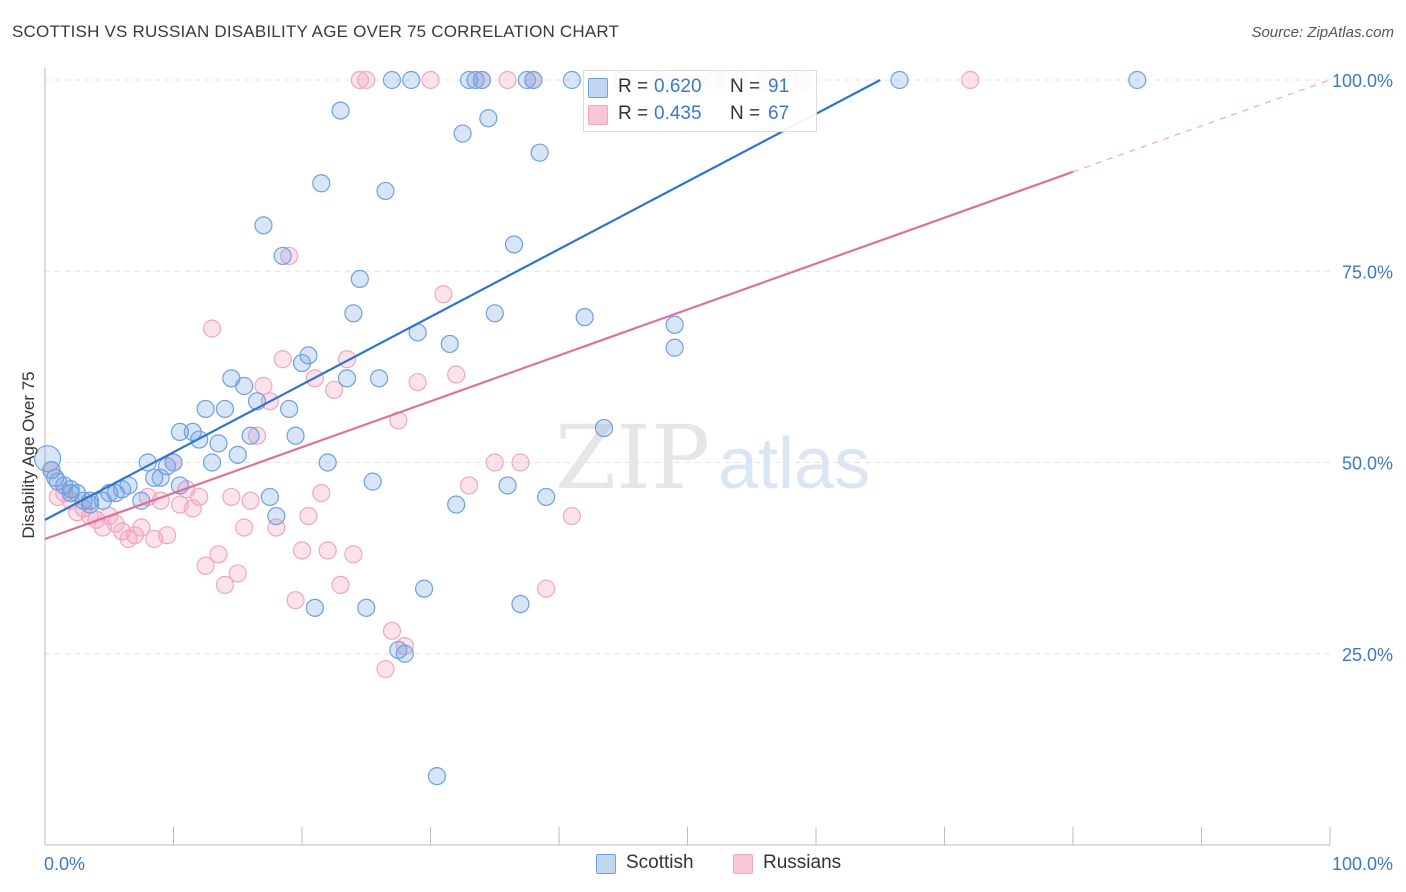 The height and width of the screenshot is (892, 1406). Describe the element at coordinates (712, 457) in the screenshot. I see `watermark: ZIP atlas` at that location.